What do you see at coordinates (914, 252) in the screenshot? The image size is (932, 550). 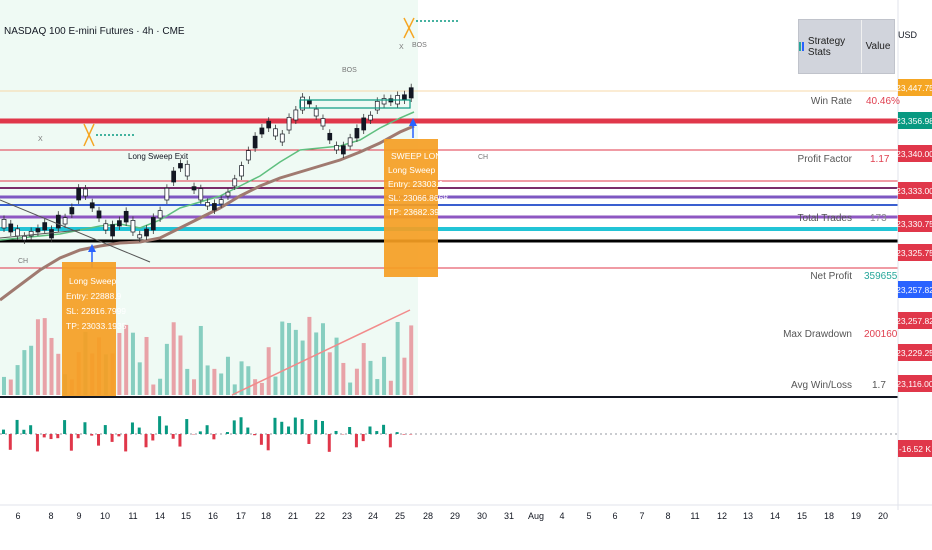 I see `price-tag: 23,325.75` at bounding box center [914, 252].